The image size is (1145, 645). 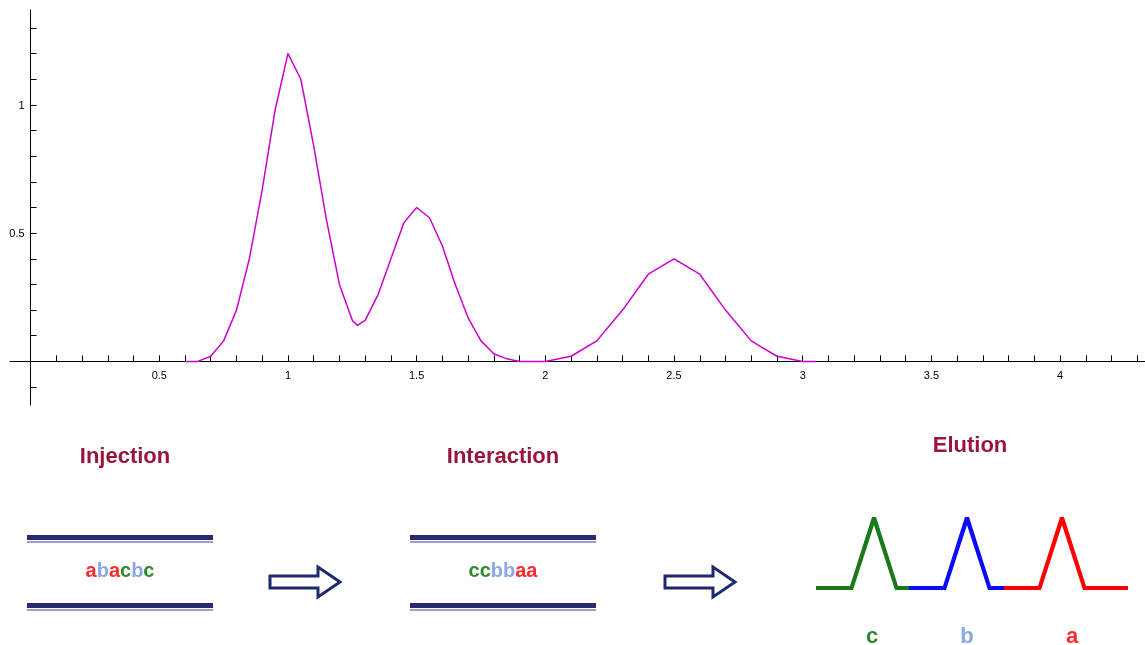 I want to click on x-tick-label: 2, so click(x=545, y=374).